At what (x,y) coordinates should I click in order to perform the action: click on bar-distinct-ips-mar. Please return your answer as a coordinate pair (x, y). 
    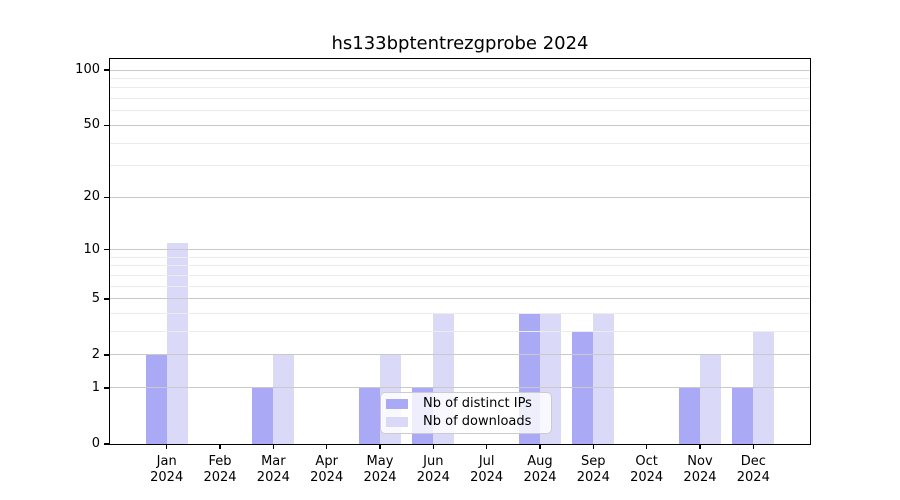
    Looking at the image, I should click on (263, 415).